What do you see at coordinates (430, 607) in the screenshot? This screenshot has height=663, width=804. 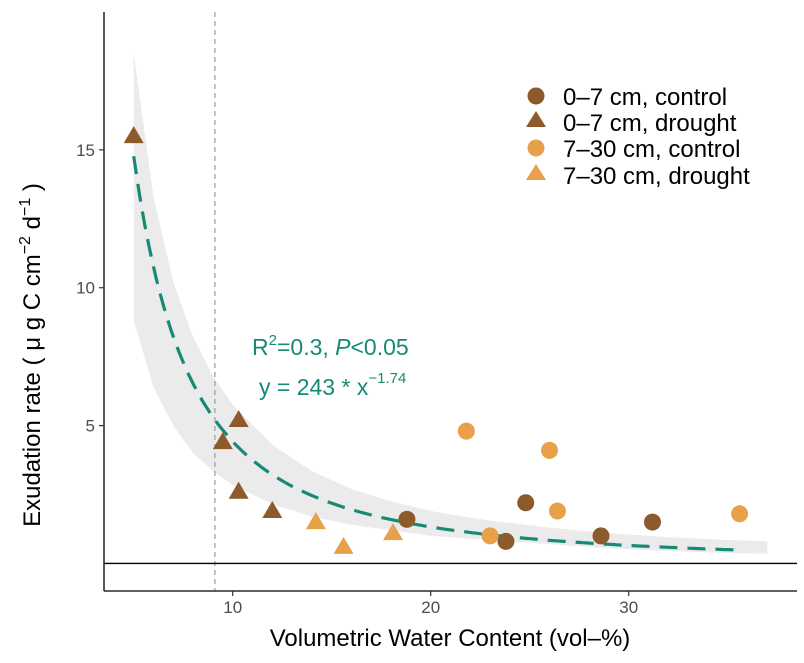 I see `x-tick-label-20: 20` at bounding box center [430, 607].